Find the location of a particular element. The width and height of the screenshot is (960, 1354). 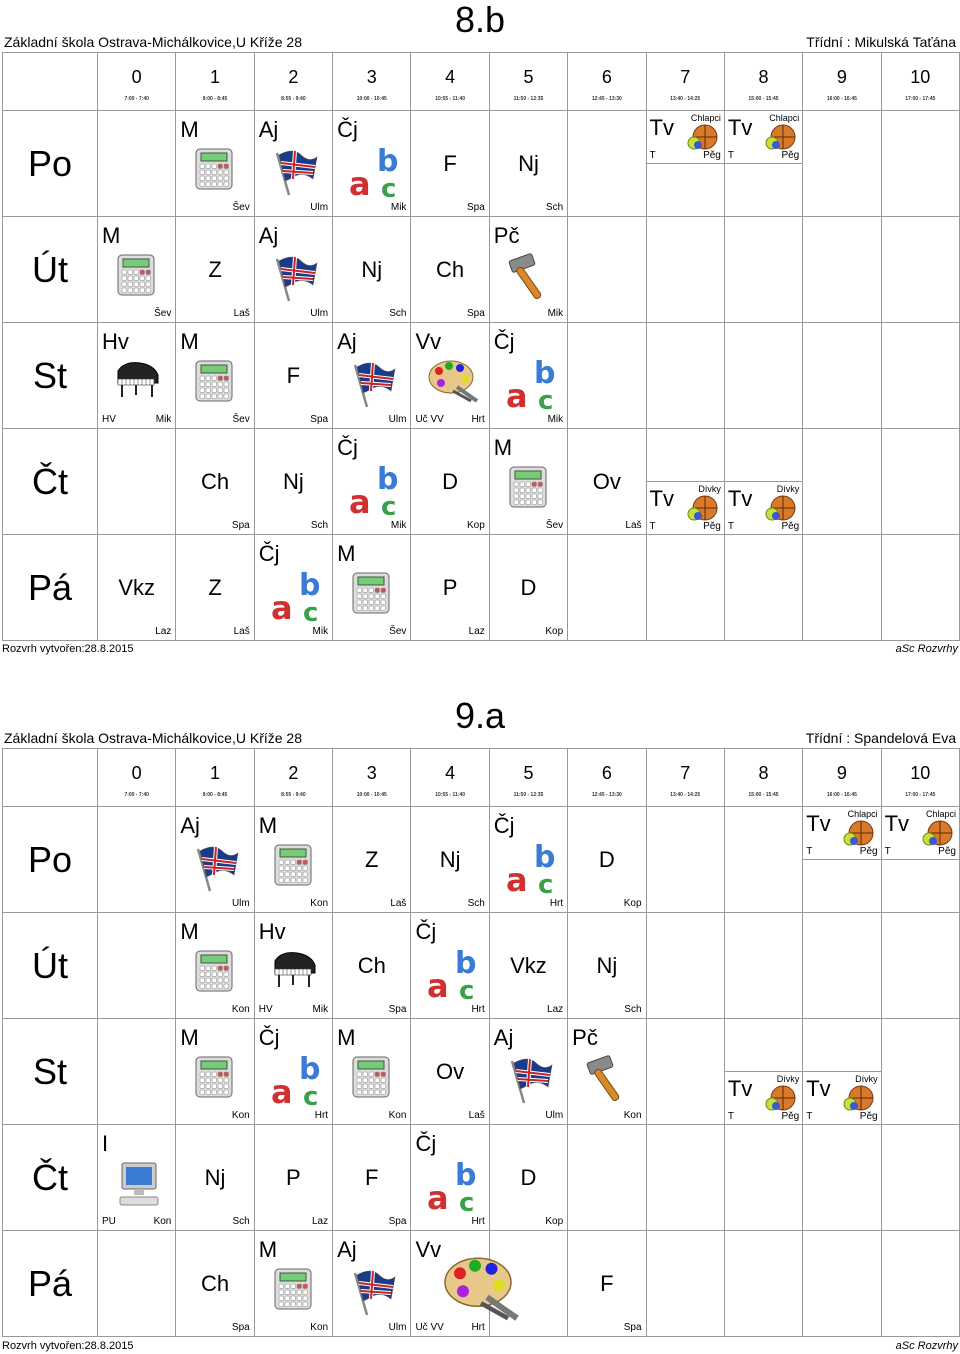

period-header: 3 10:00 - 10:45 is located at coordinates (372, 777).